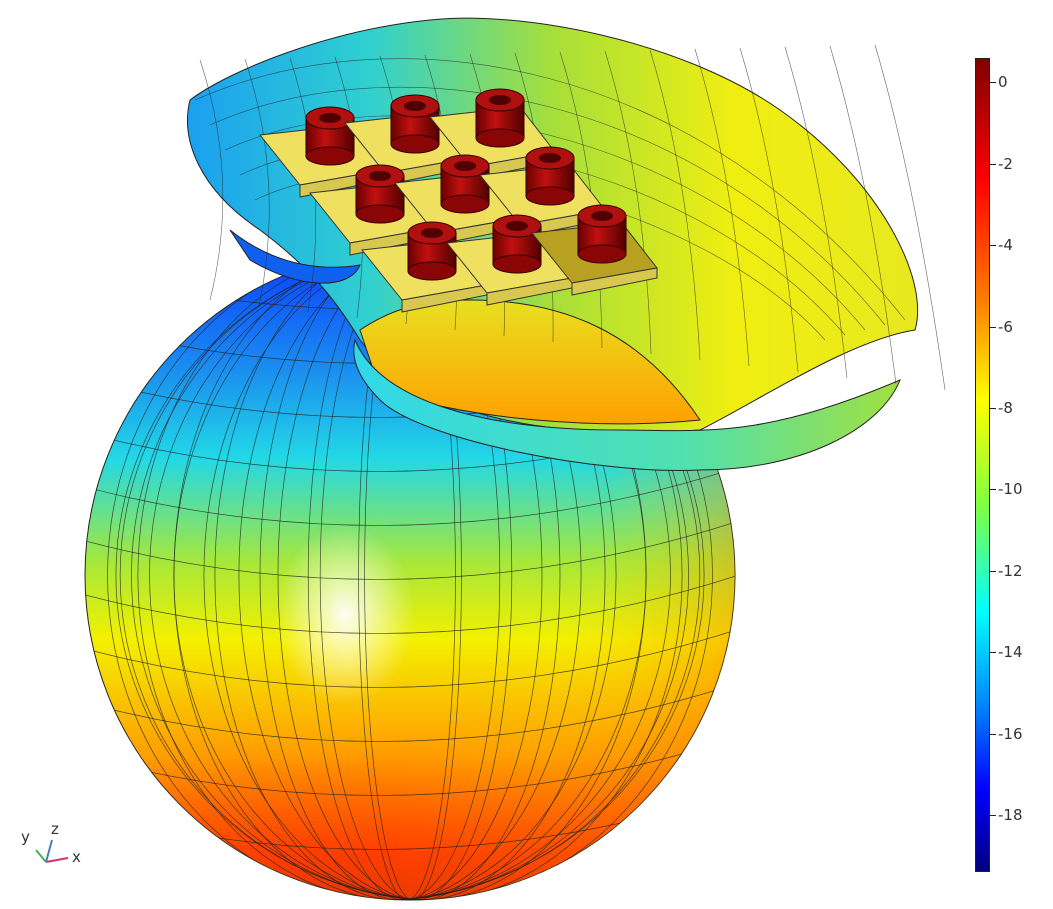  What do you see at coordinates (614, 281) in the screenshot?
I see `pad-edge` at bounding box center [614, 281].